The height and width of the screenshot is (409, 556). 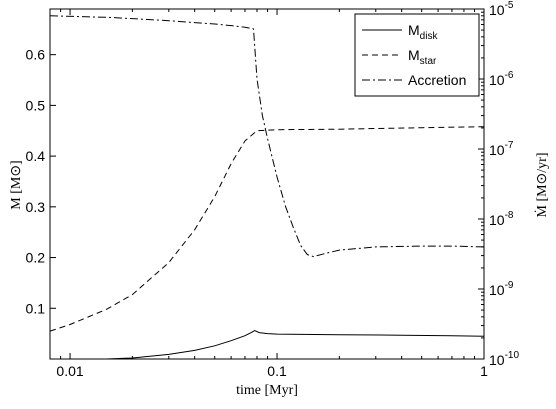 What do you see at coordinates (36, 105) in the screenshot?
I see `y-left-tick-label: 0.5` at bounding box center [36, 105].